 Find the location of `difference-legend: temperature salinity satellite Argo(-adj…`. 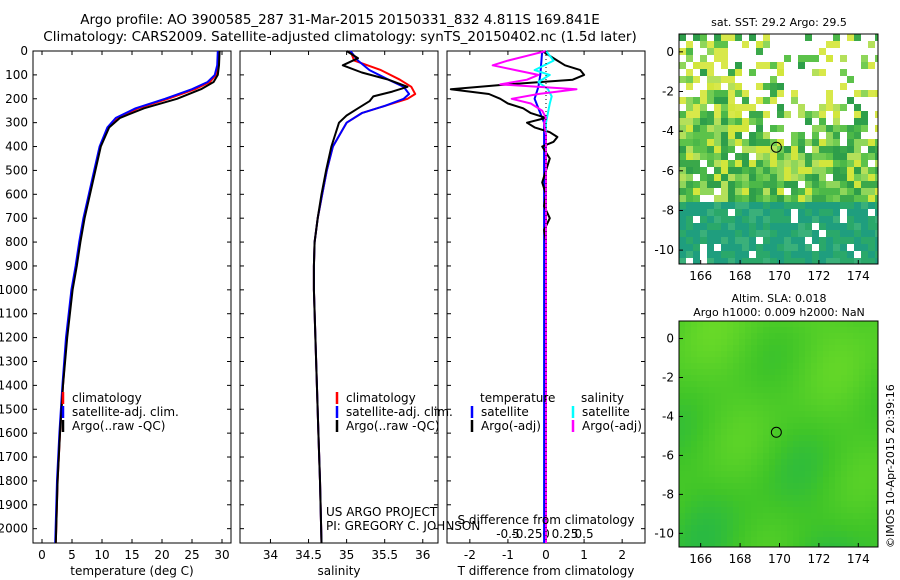

difference-legend: temperature salinity satellite Argo(-adj… is located at coordinates (556, 412).